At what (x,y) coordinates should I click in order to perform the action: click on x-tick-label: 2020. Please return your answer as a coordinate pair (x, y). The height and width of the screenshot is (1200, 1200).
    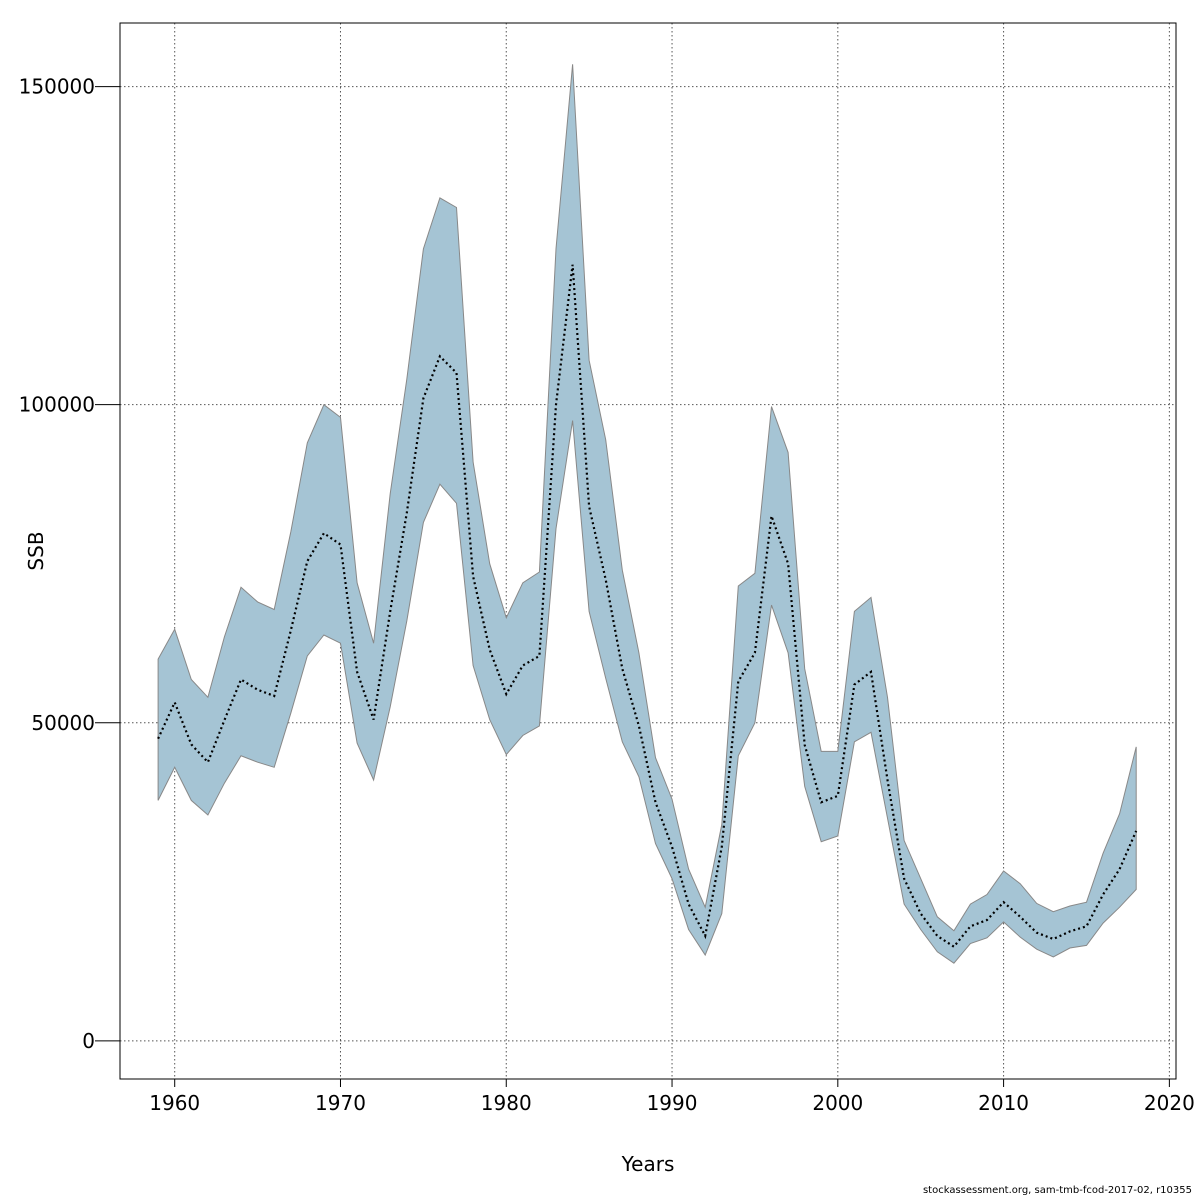
    Looking at the image, I should click on (1169, 1103).